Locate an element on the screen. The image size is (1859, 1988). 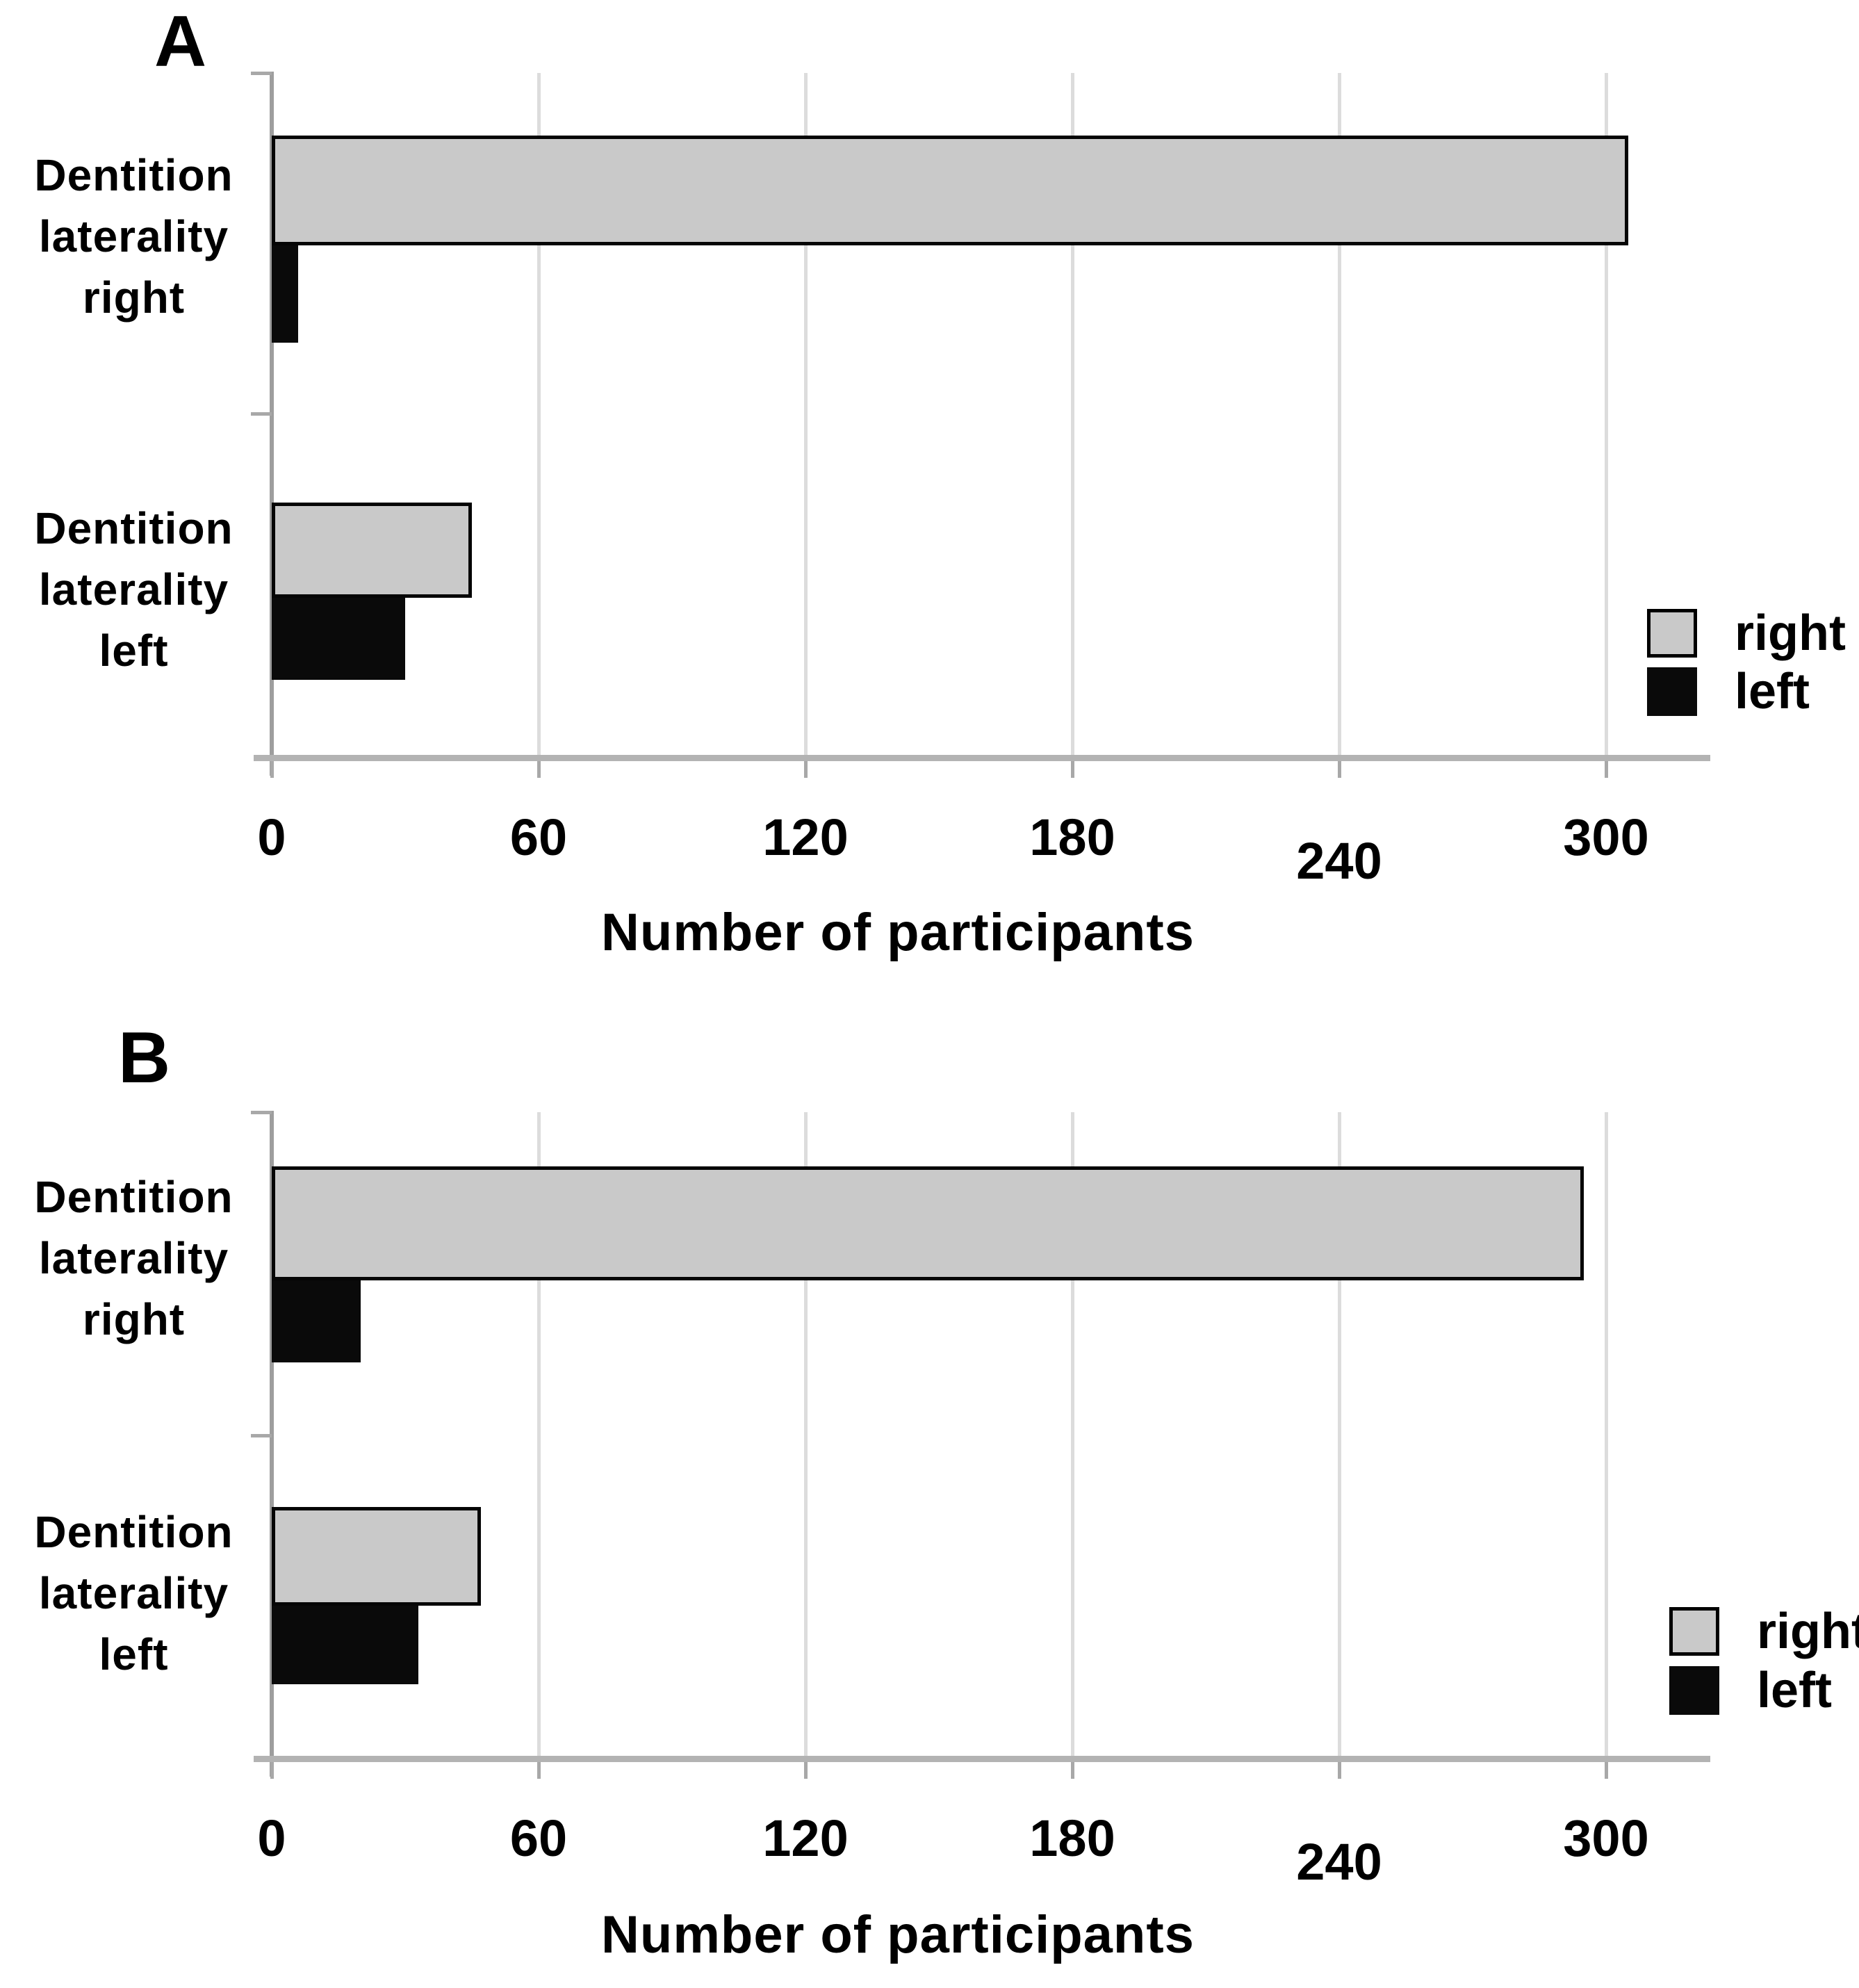
bar-right-series-b-cat0 is located at coordinates (928, 1223).